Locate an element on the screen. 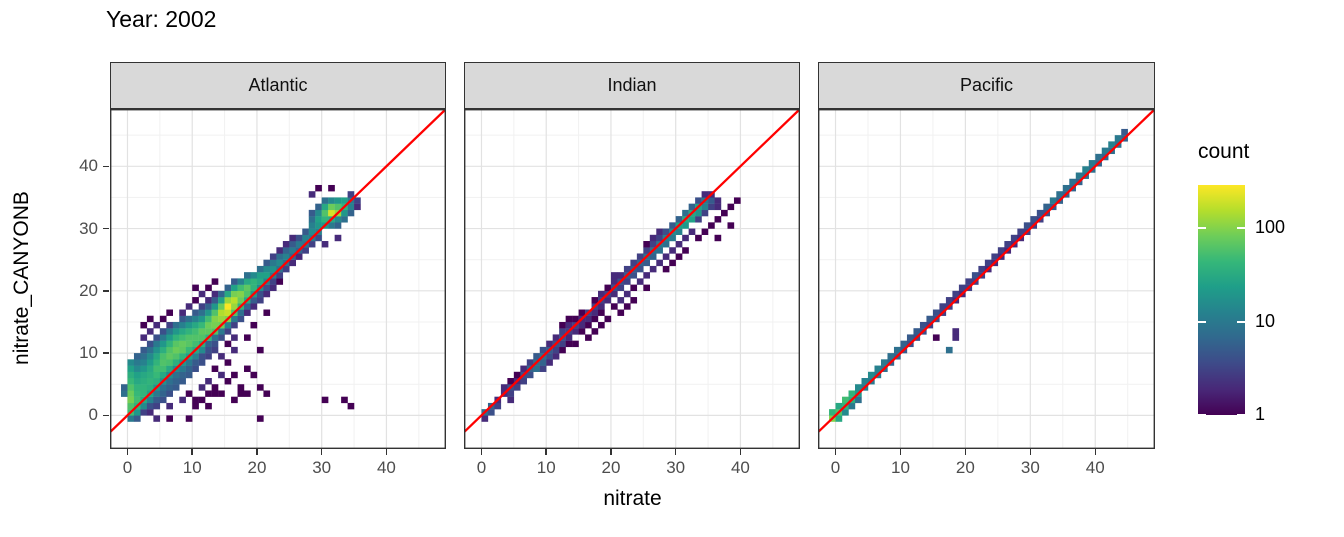 The width and height of the screenshot is (1344, 537). legend-tick-label: 10 is located at coordinates (1265, 320).